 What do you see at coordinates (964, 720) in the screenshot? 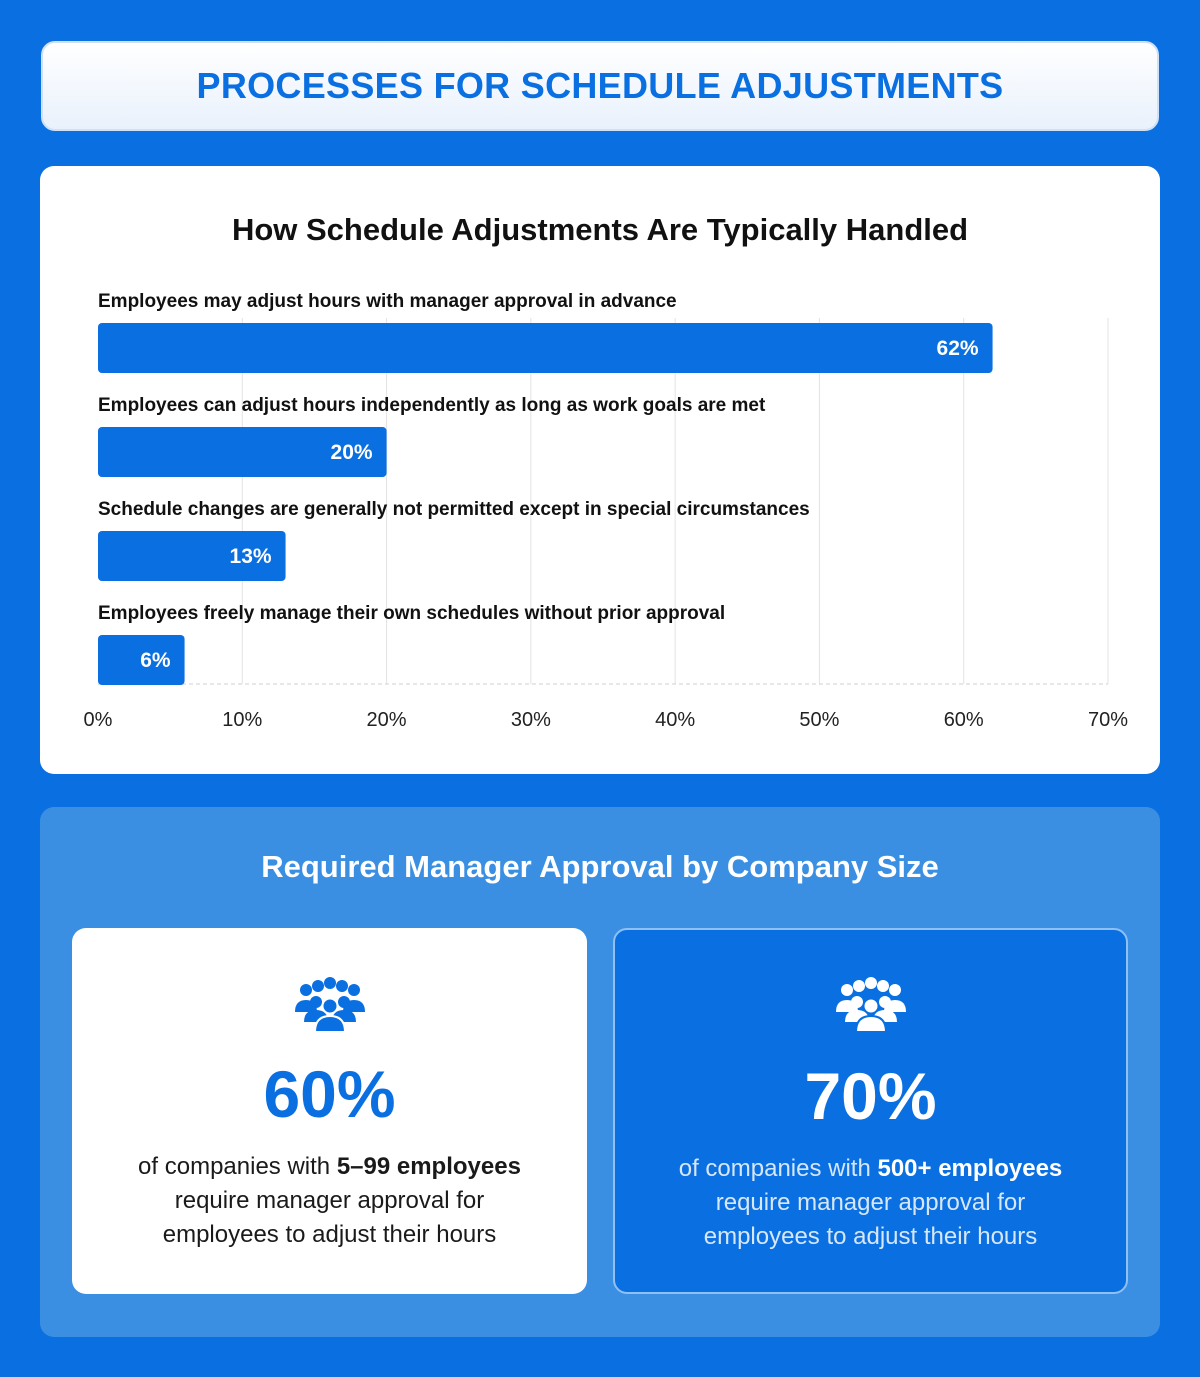
I see `x-tick-label: 60%` at bounding box center [964, 720].